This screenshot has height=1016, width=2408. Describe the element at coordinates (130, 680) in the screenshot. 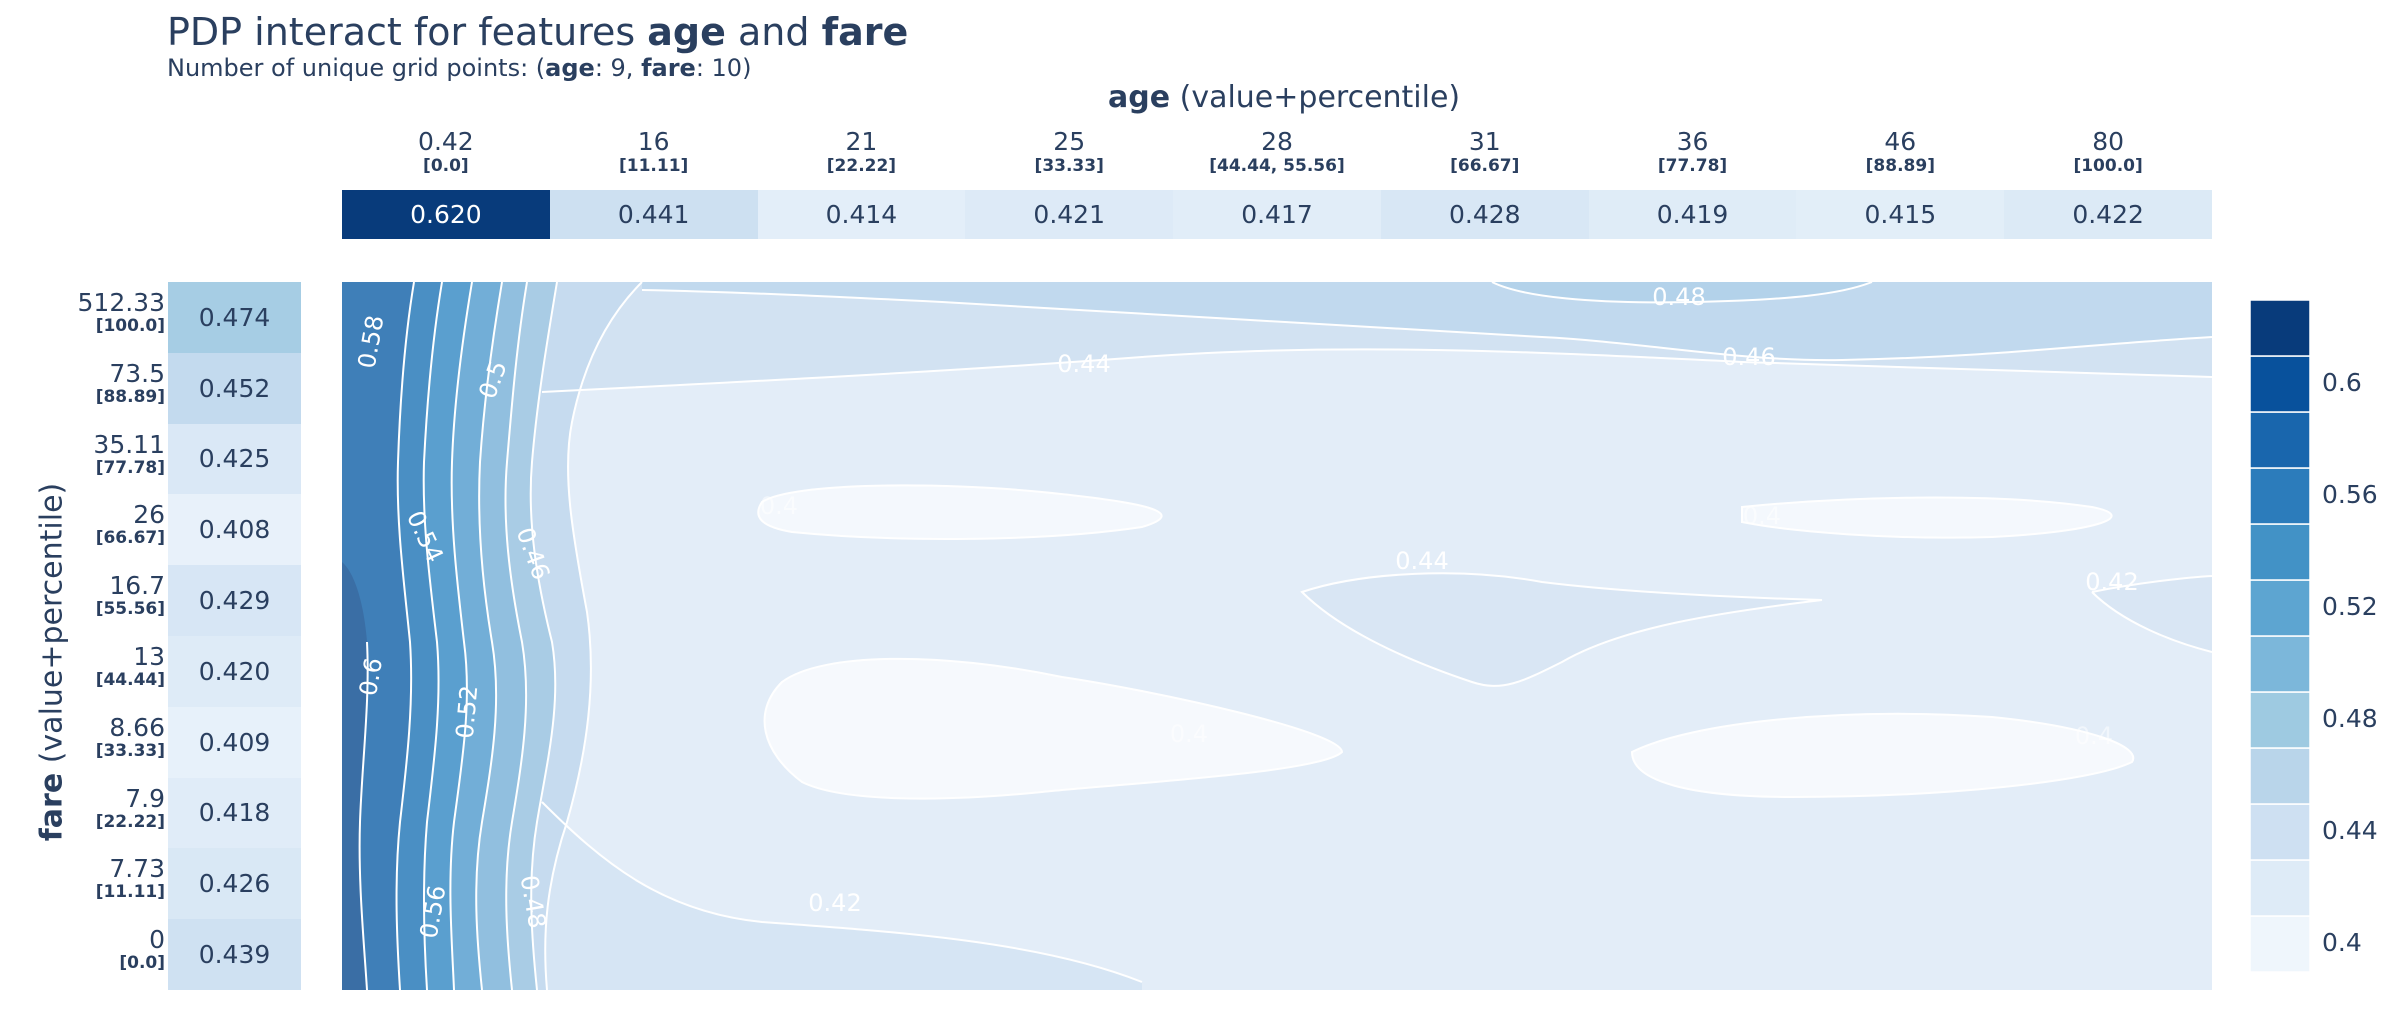

I see `y-tick-percentile: [44.44]` at that location.